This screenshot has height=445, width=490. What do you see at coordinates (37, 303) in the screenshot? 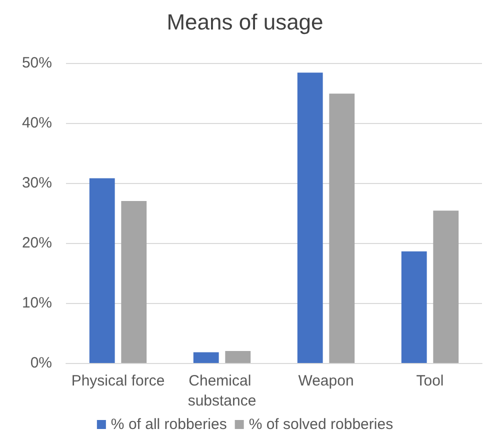
I see `y-tick-label: 10%` at bounding box center [37, 303].